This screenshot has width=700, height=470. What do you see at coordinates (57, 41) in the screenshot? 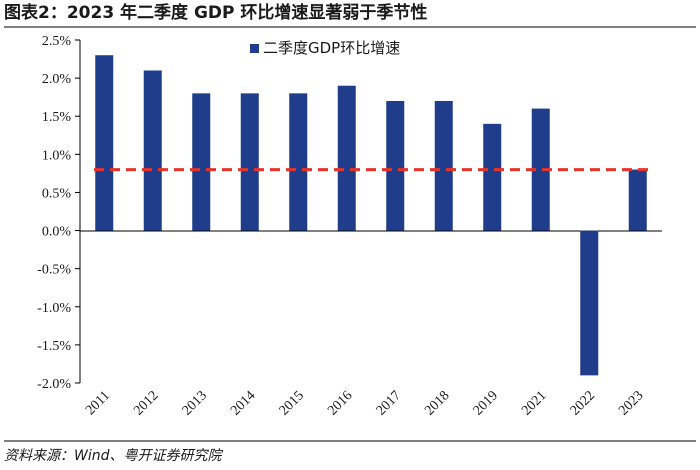
I see `y-tick-label: 2.5%` at bounding box center [57, 41].